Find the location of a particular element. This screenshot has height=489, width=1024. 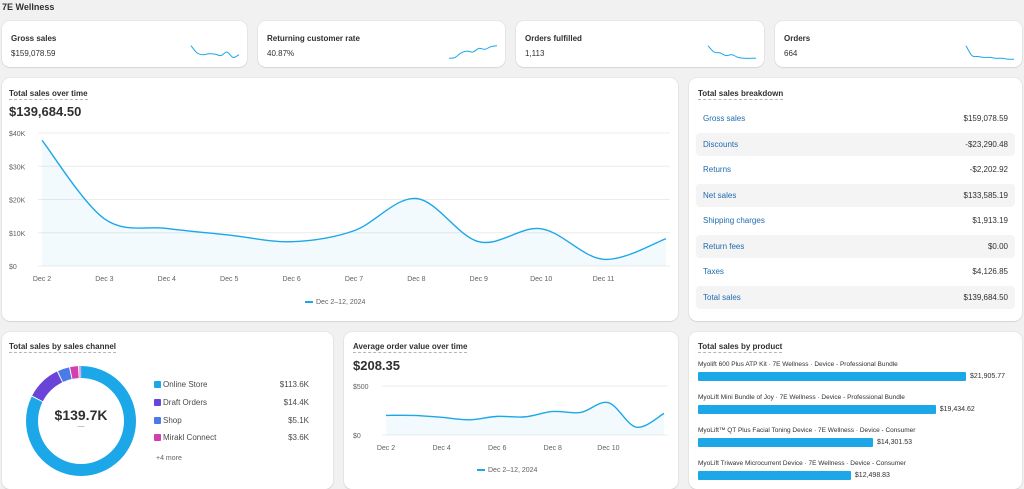

breakdown-label: Discounts is located at coordinates (721, 144).